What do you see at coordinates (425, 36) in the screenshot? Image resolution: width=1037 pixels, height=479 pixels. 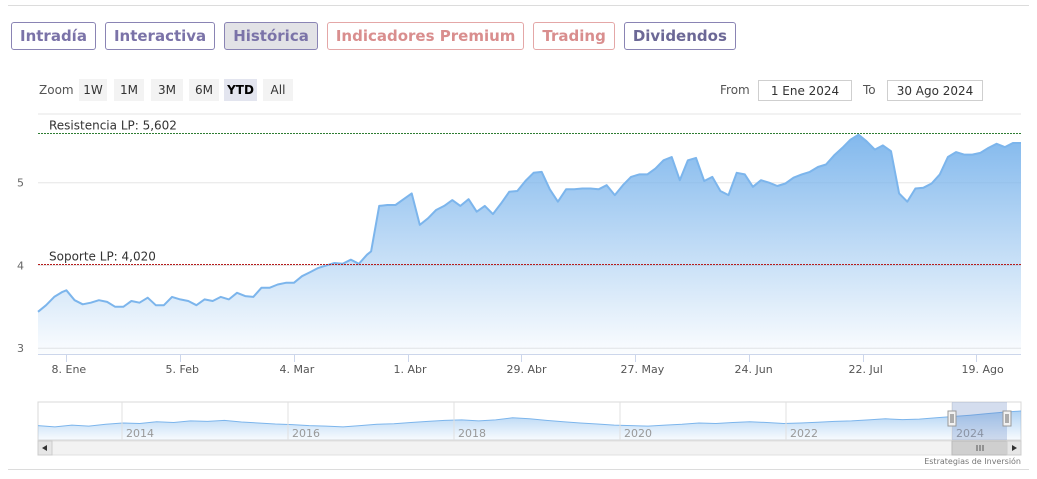 I see `tab-indicadores-premium: Indicadores Premium` at bounding box center [425, 36].